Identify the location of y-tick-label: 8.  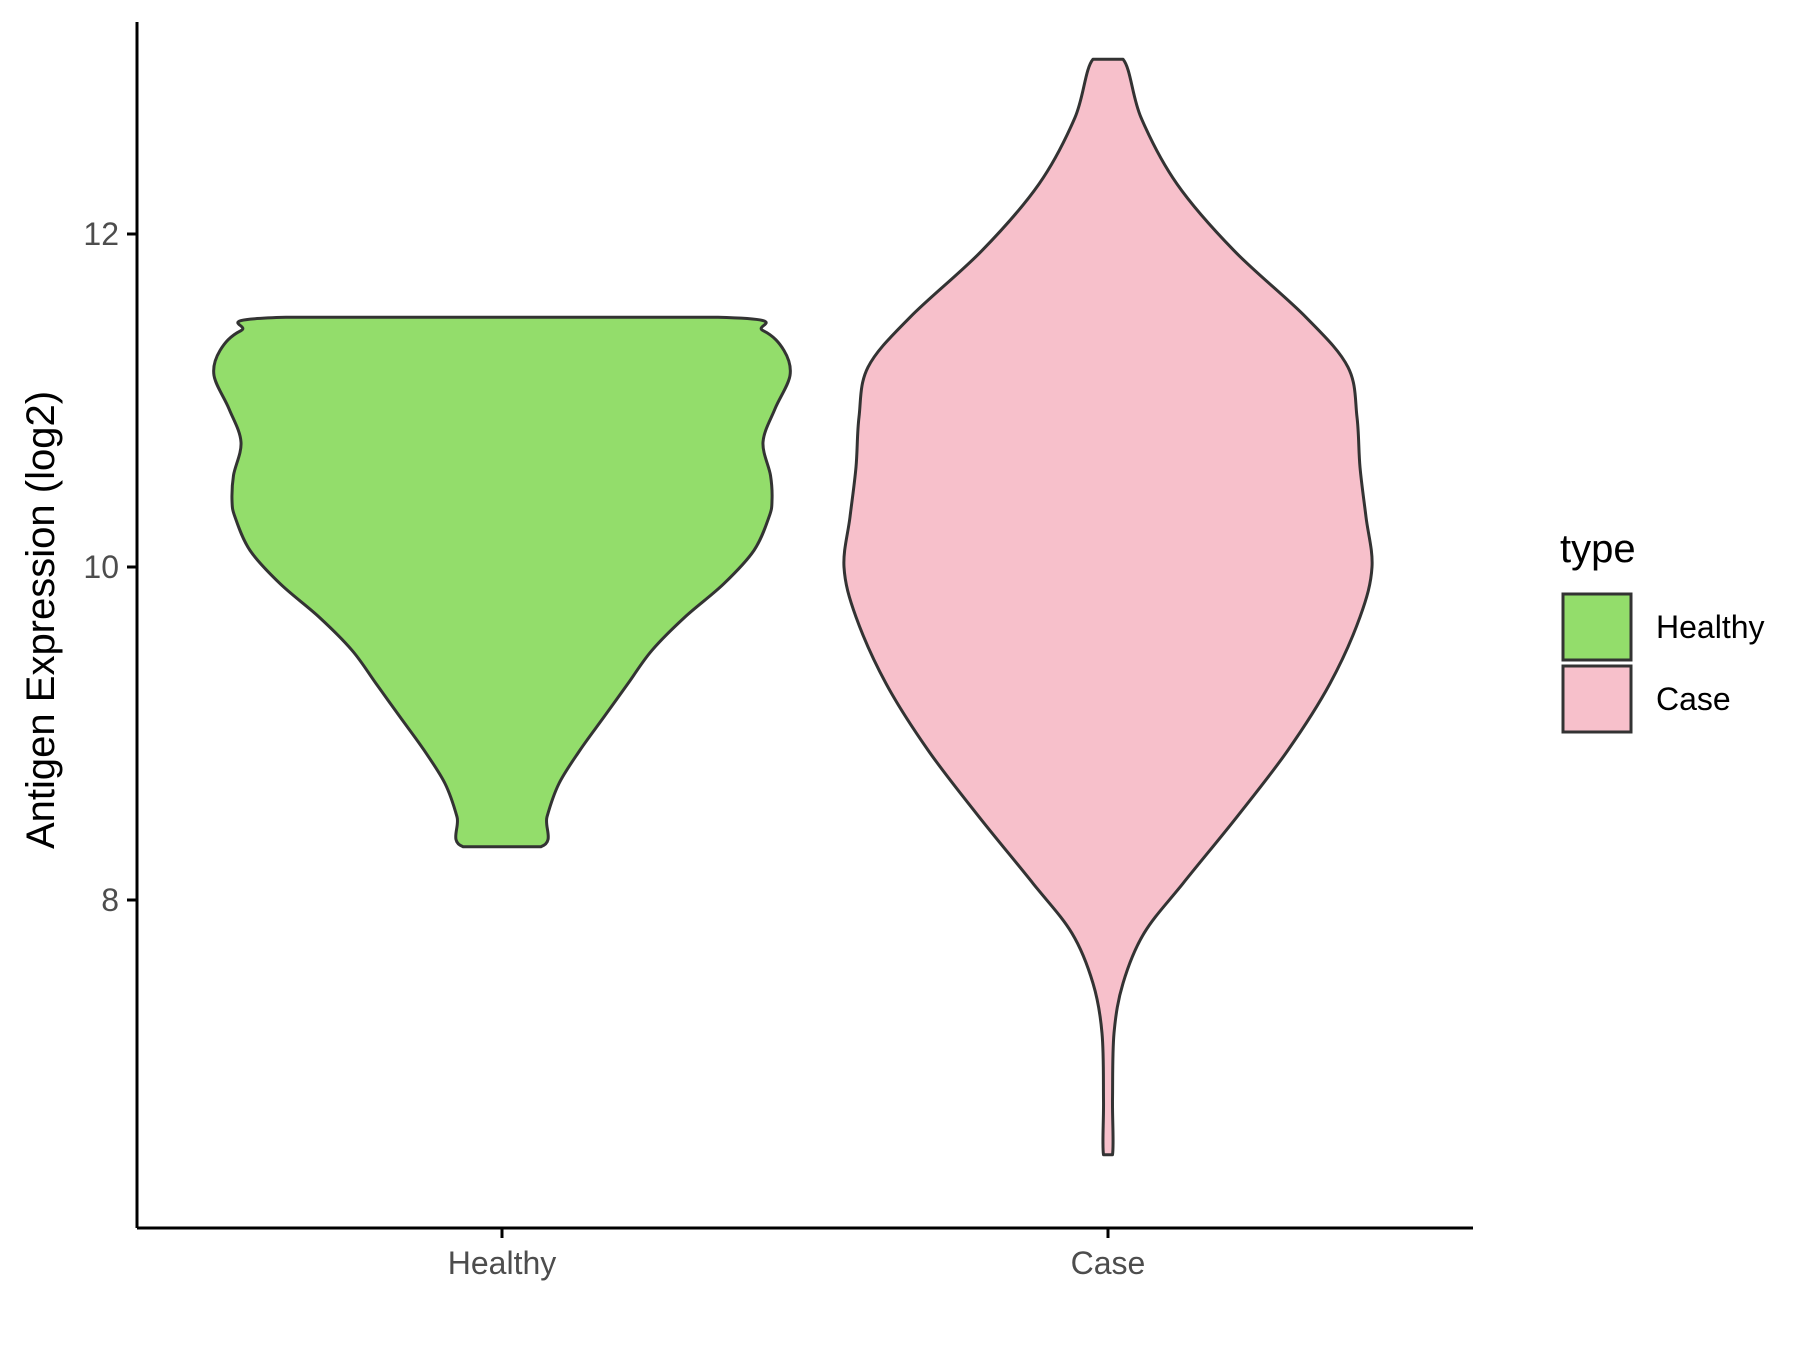
(110, 900).